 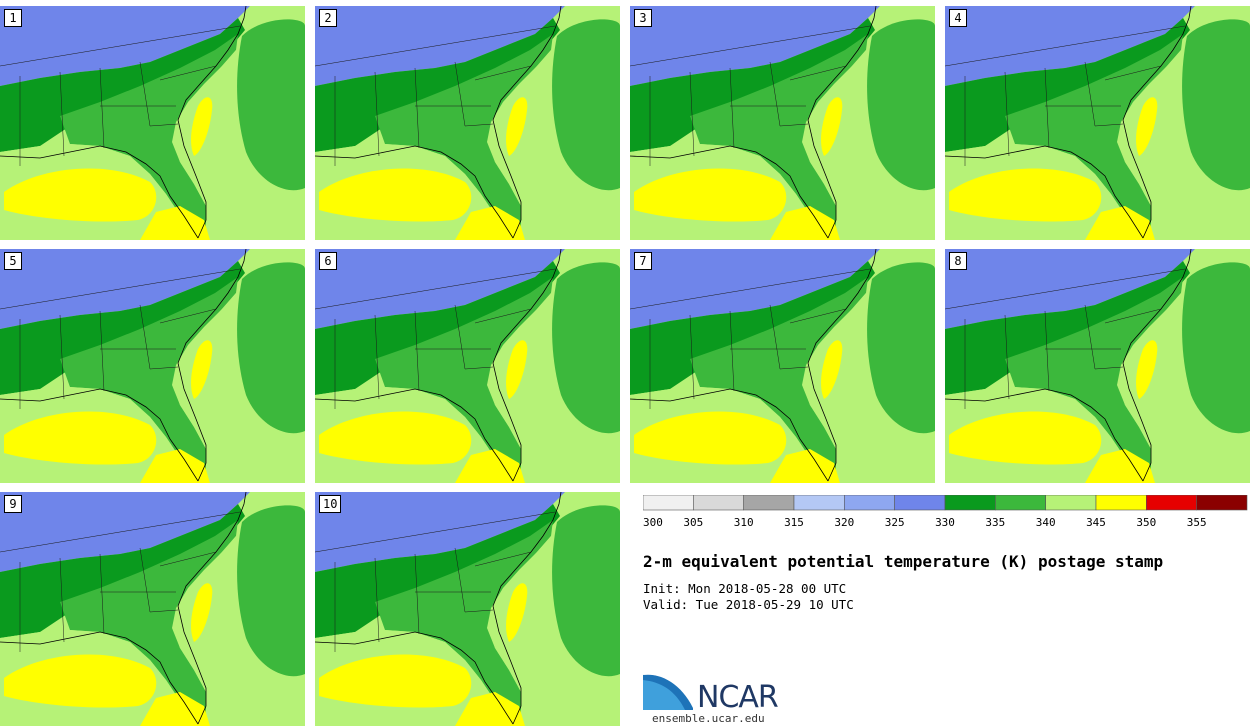 I want to click on colorbar-tick-label: 320, so click(x=844, y=522).